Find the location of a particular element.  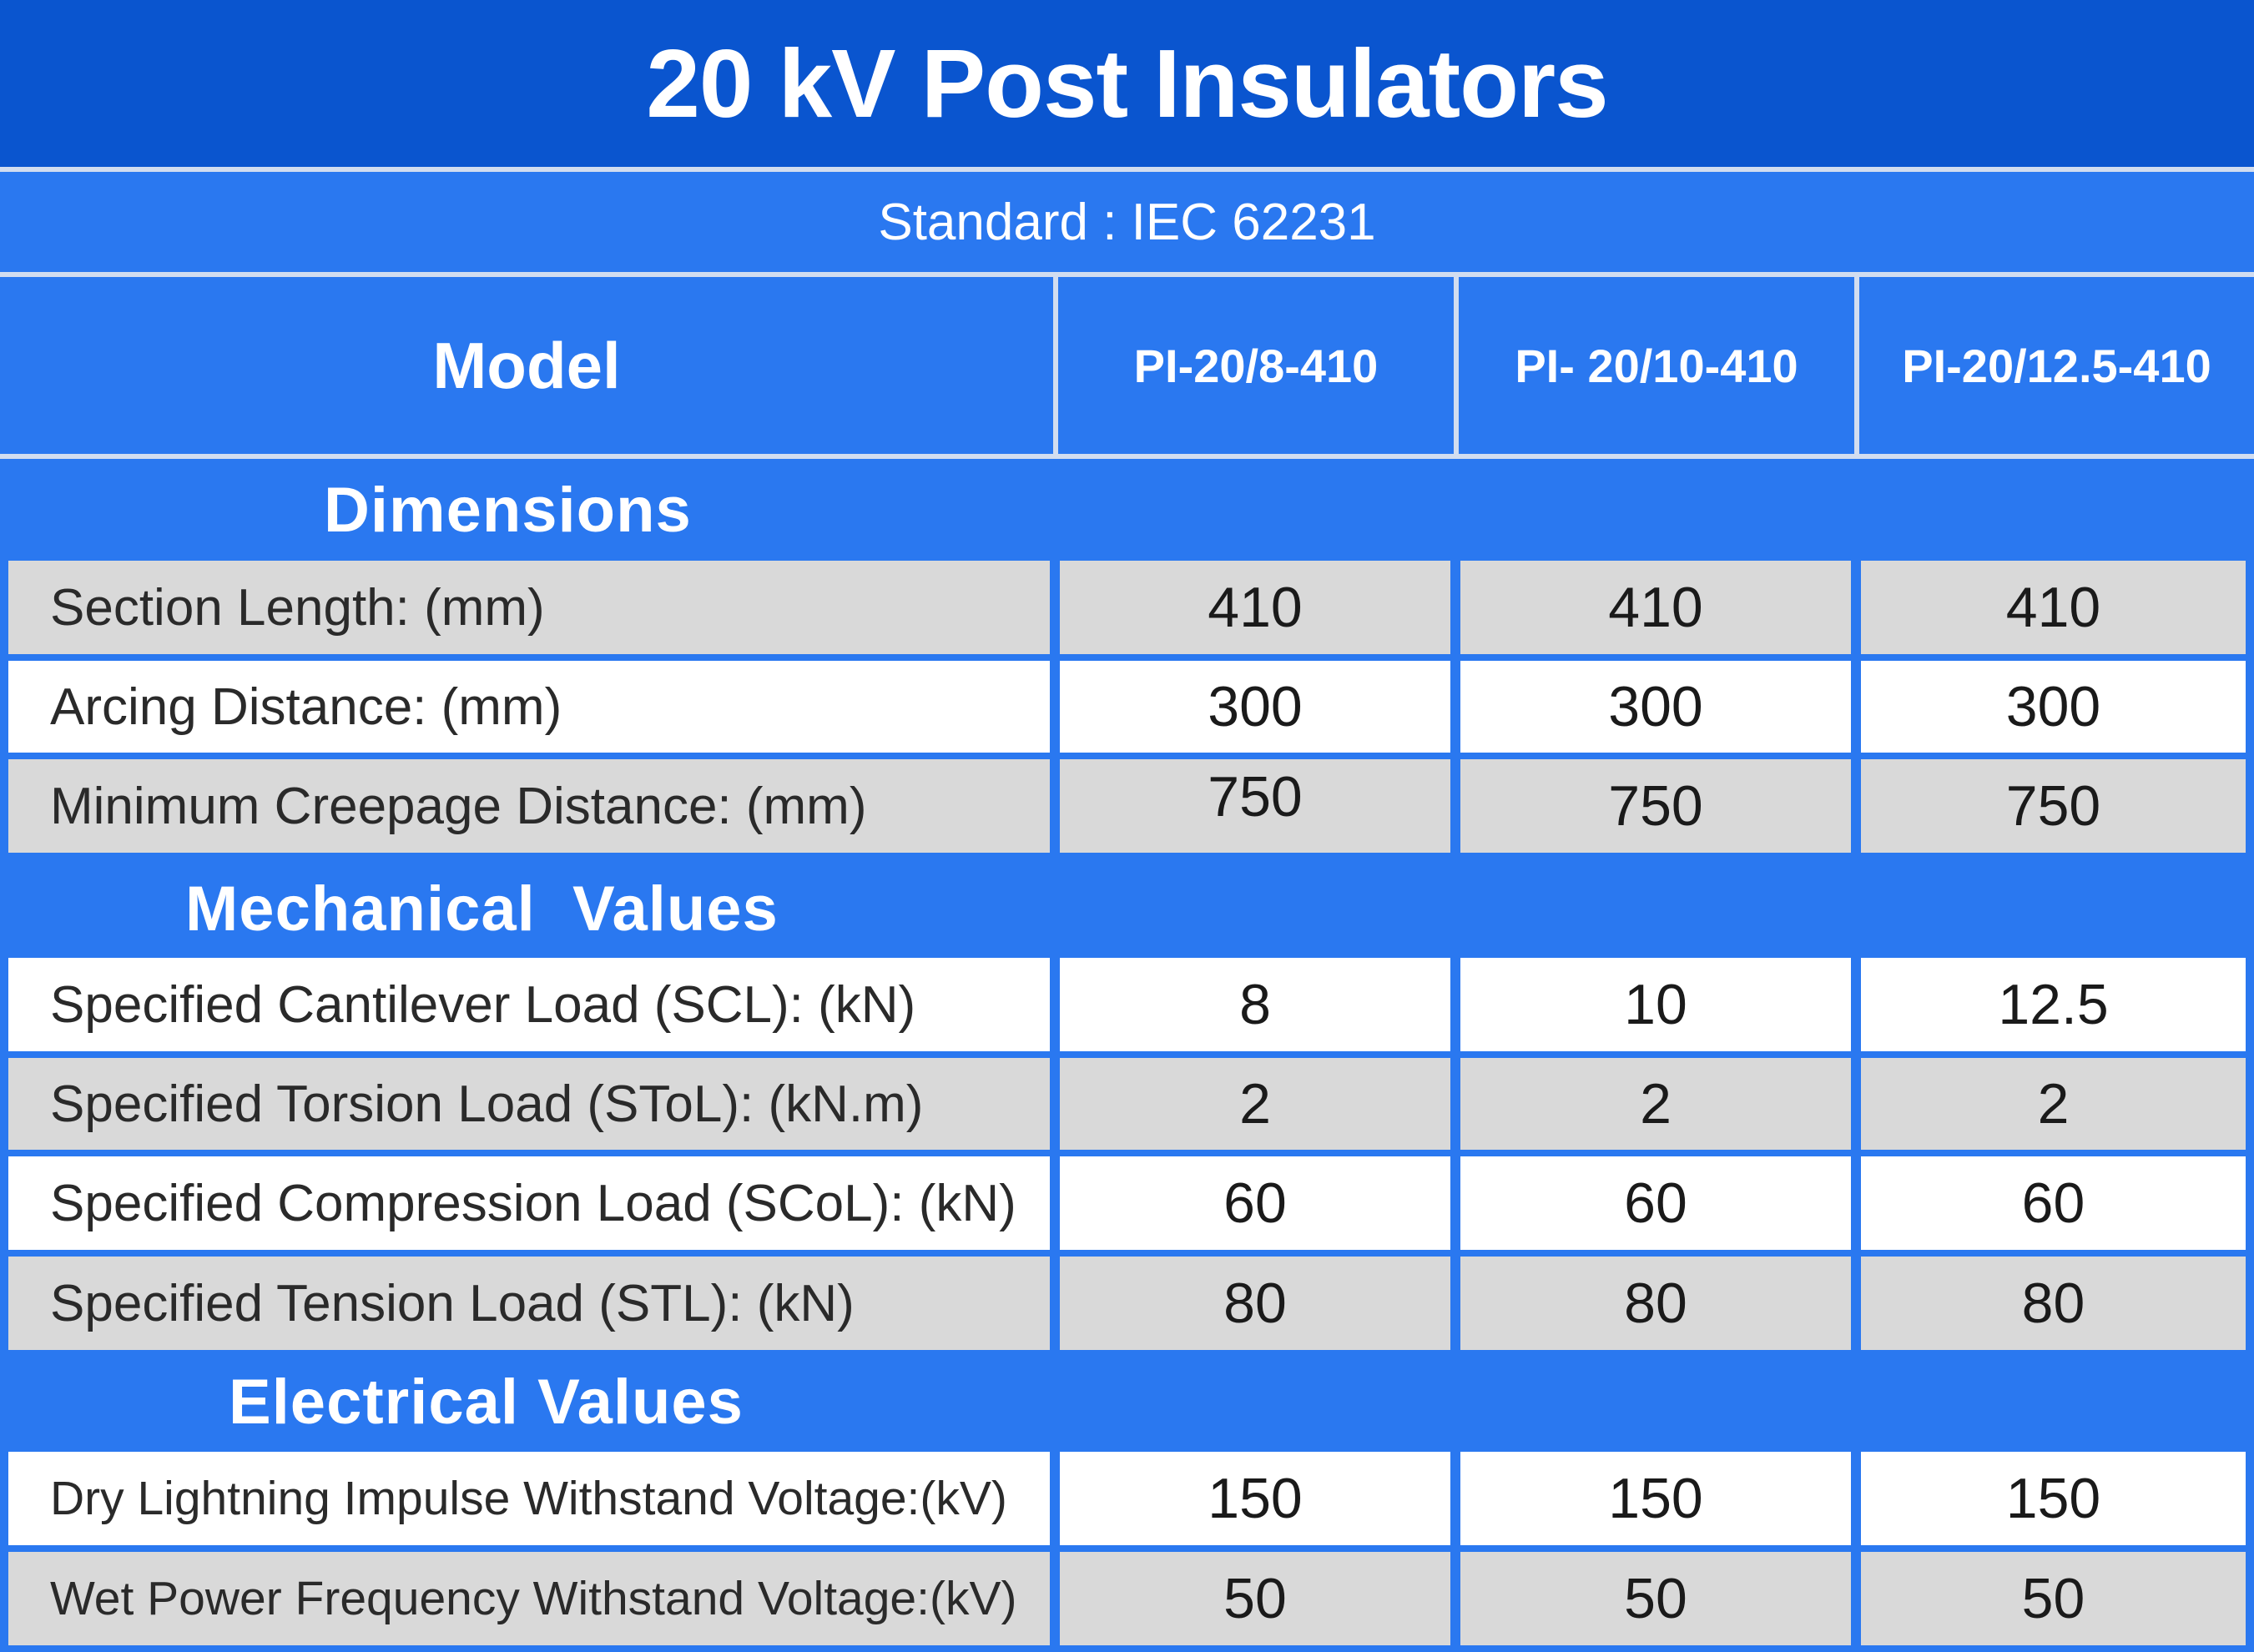

model-column-2: PI- 20/10-410 is located at coordinates (1656, 366).